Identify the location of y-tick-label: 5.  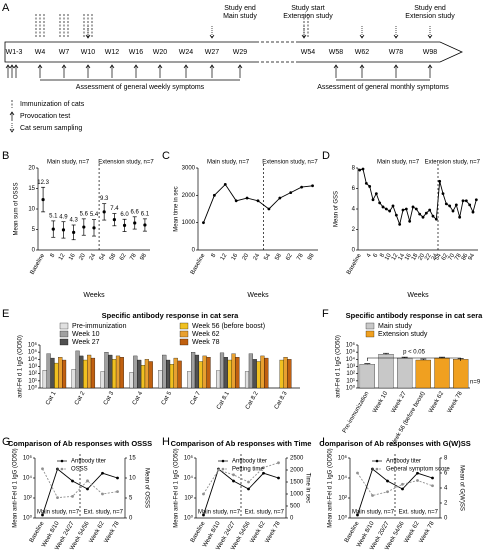
(34, 230).